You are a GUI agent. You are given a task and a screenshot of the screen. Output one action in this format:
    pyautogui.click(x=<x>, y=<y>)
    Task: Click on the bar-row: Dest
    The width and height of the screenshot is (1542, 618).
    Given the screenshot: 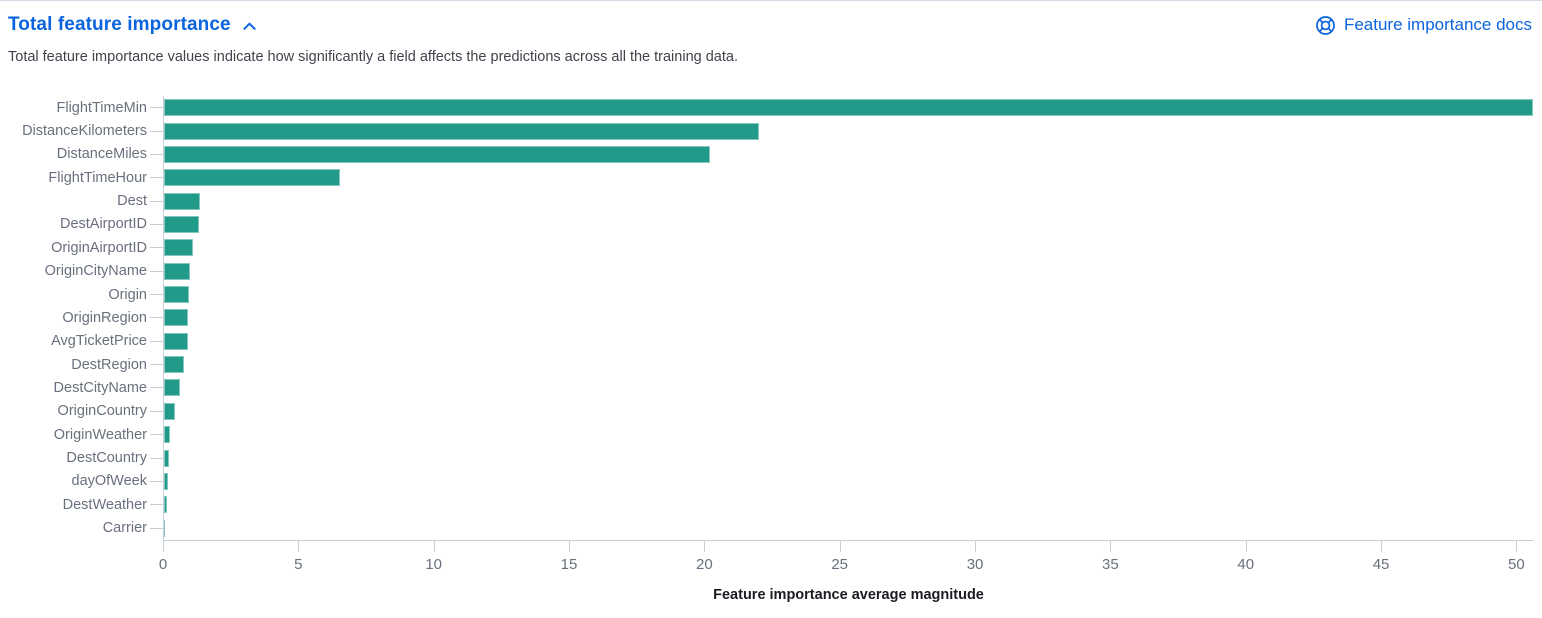 What is the action you would take?
    pyautogui.click(x=767, y=201)
    